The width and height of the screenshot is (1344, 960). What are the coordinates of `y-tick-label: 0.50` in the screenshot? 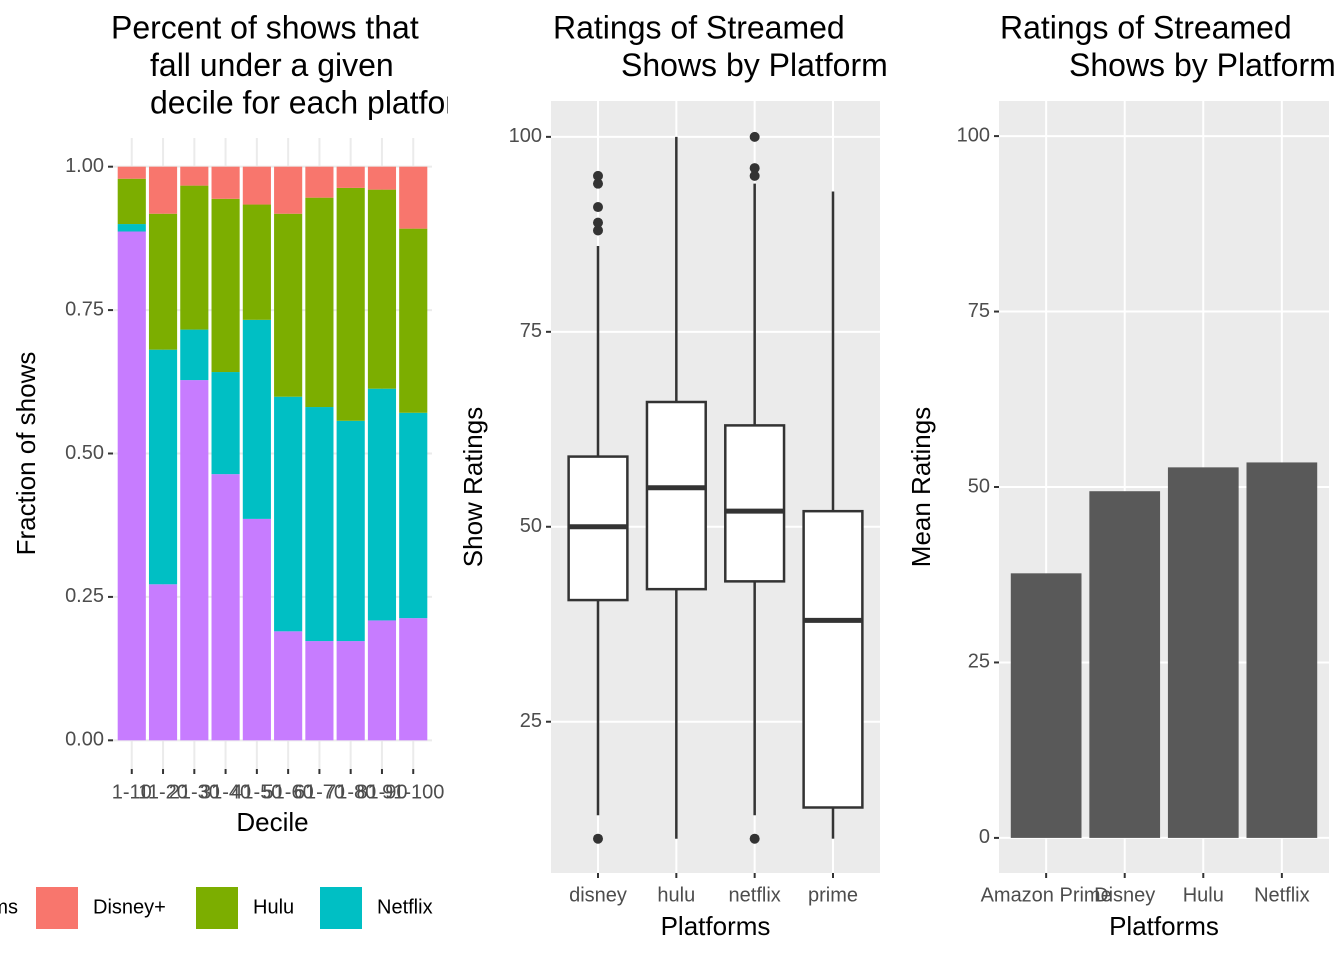 It's located at (84, 453).